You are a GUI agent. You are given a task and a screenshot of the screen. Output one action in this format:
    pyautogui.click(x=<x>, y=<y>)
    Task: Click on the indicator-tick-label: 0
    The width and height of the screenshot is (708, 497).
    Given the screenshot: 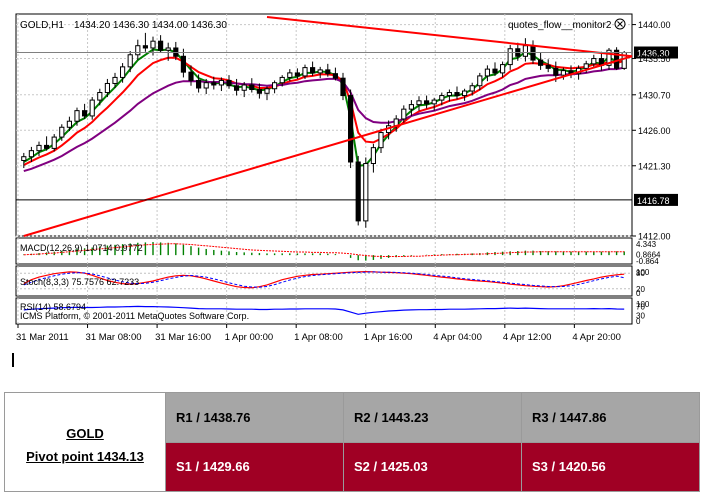 What is the action you would take?
    pyautogui.click(x=638, y=293)
    